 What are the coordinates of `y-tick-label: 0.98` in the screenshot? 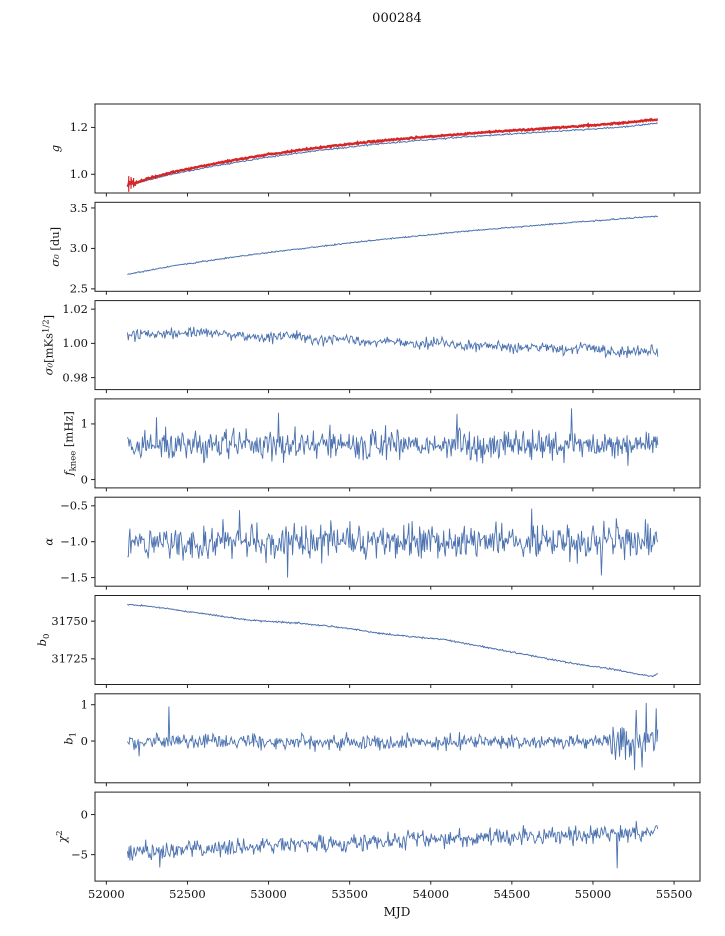 It's located at (75, 377).